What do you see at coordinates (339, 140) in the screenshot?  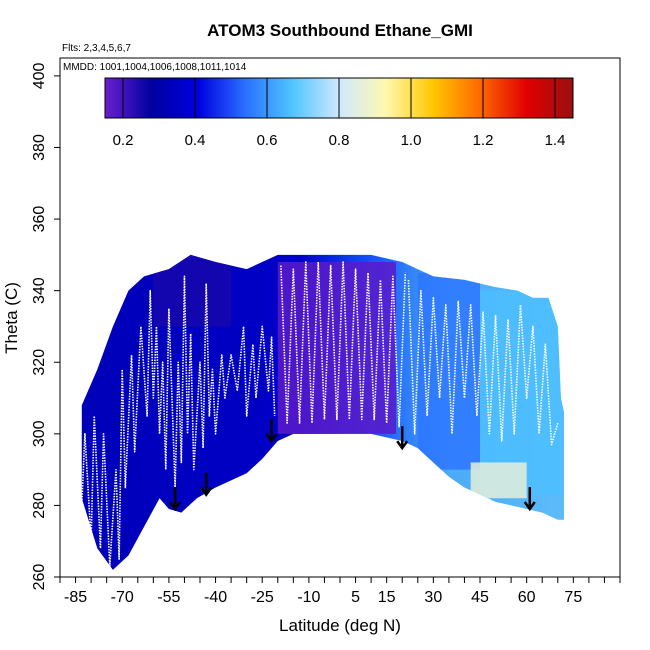 I see `colorbar-tick-label: 0.8` at bounding box center [339, 140].